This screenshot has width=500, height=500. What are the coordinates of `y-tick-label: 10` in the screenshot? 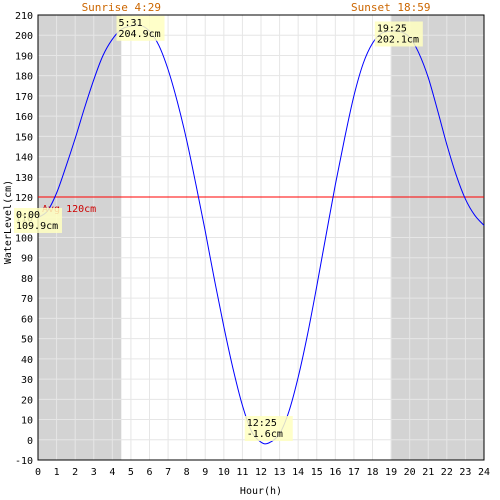 It's located at (27, 421).